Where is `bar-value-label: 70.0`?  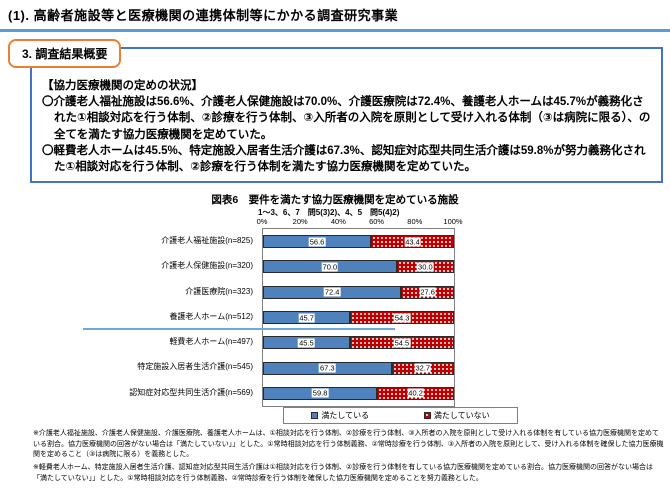 bar-value-label: 70.0 is located at coordinates (330, 267).